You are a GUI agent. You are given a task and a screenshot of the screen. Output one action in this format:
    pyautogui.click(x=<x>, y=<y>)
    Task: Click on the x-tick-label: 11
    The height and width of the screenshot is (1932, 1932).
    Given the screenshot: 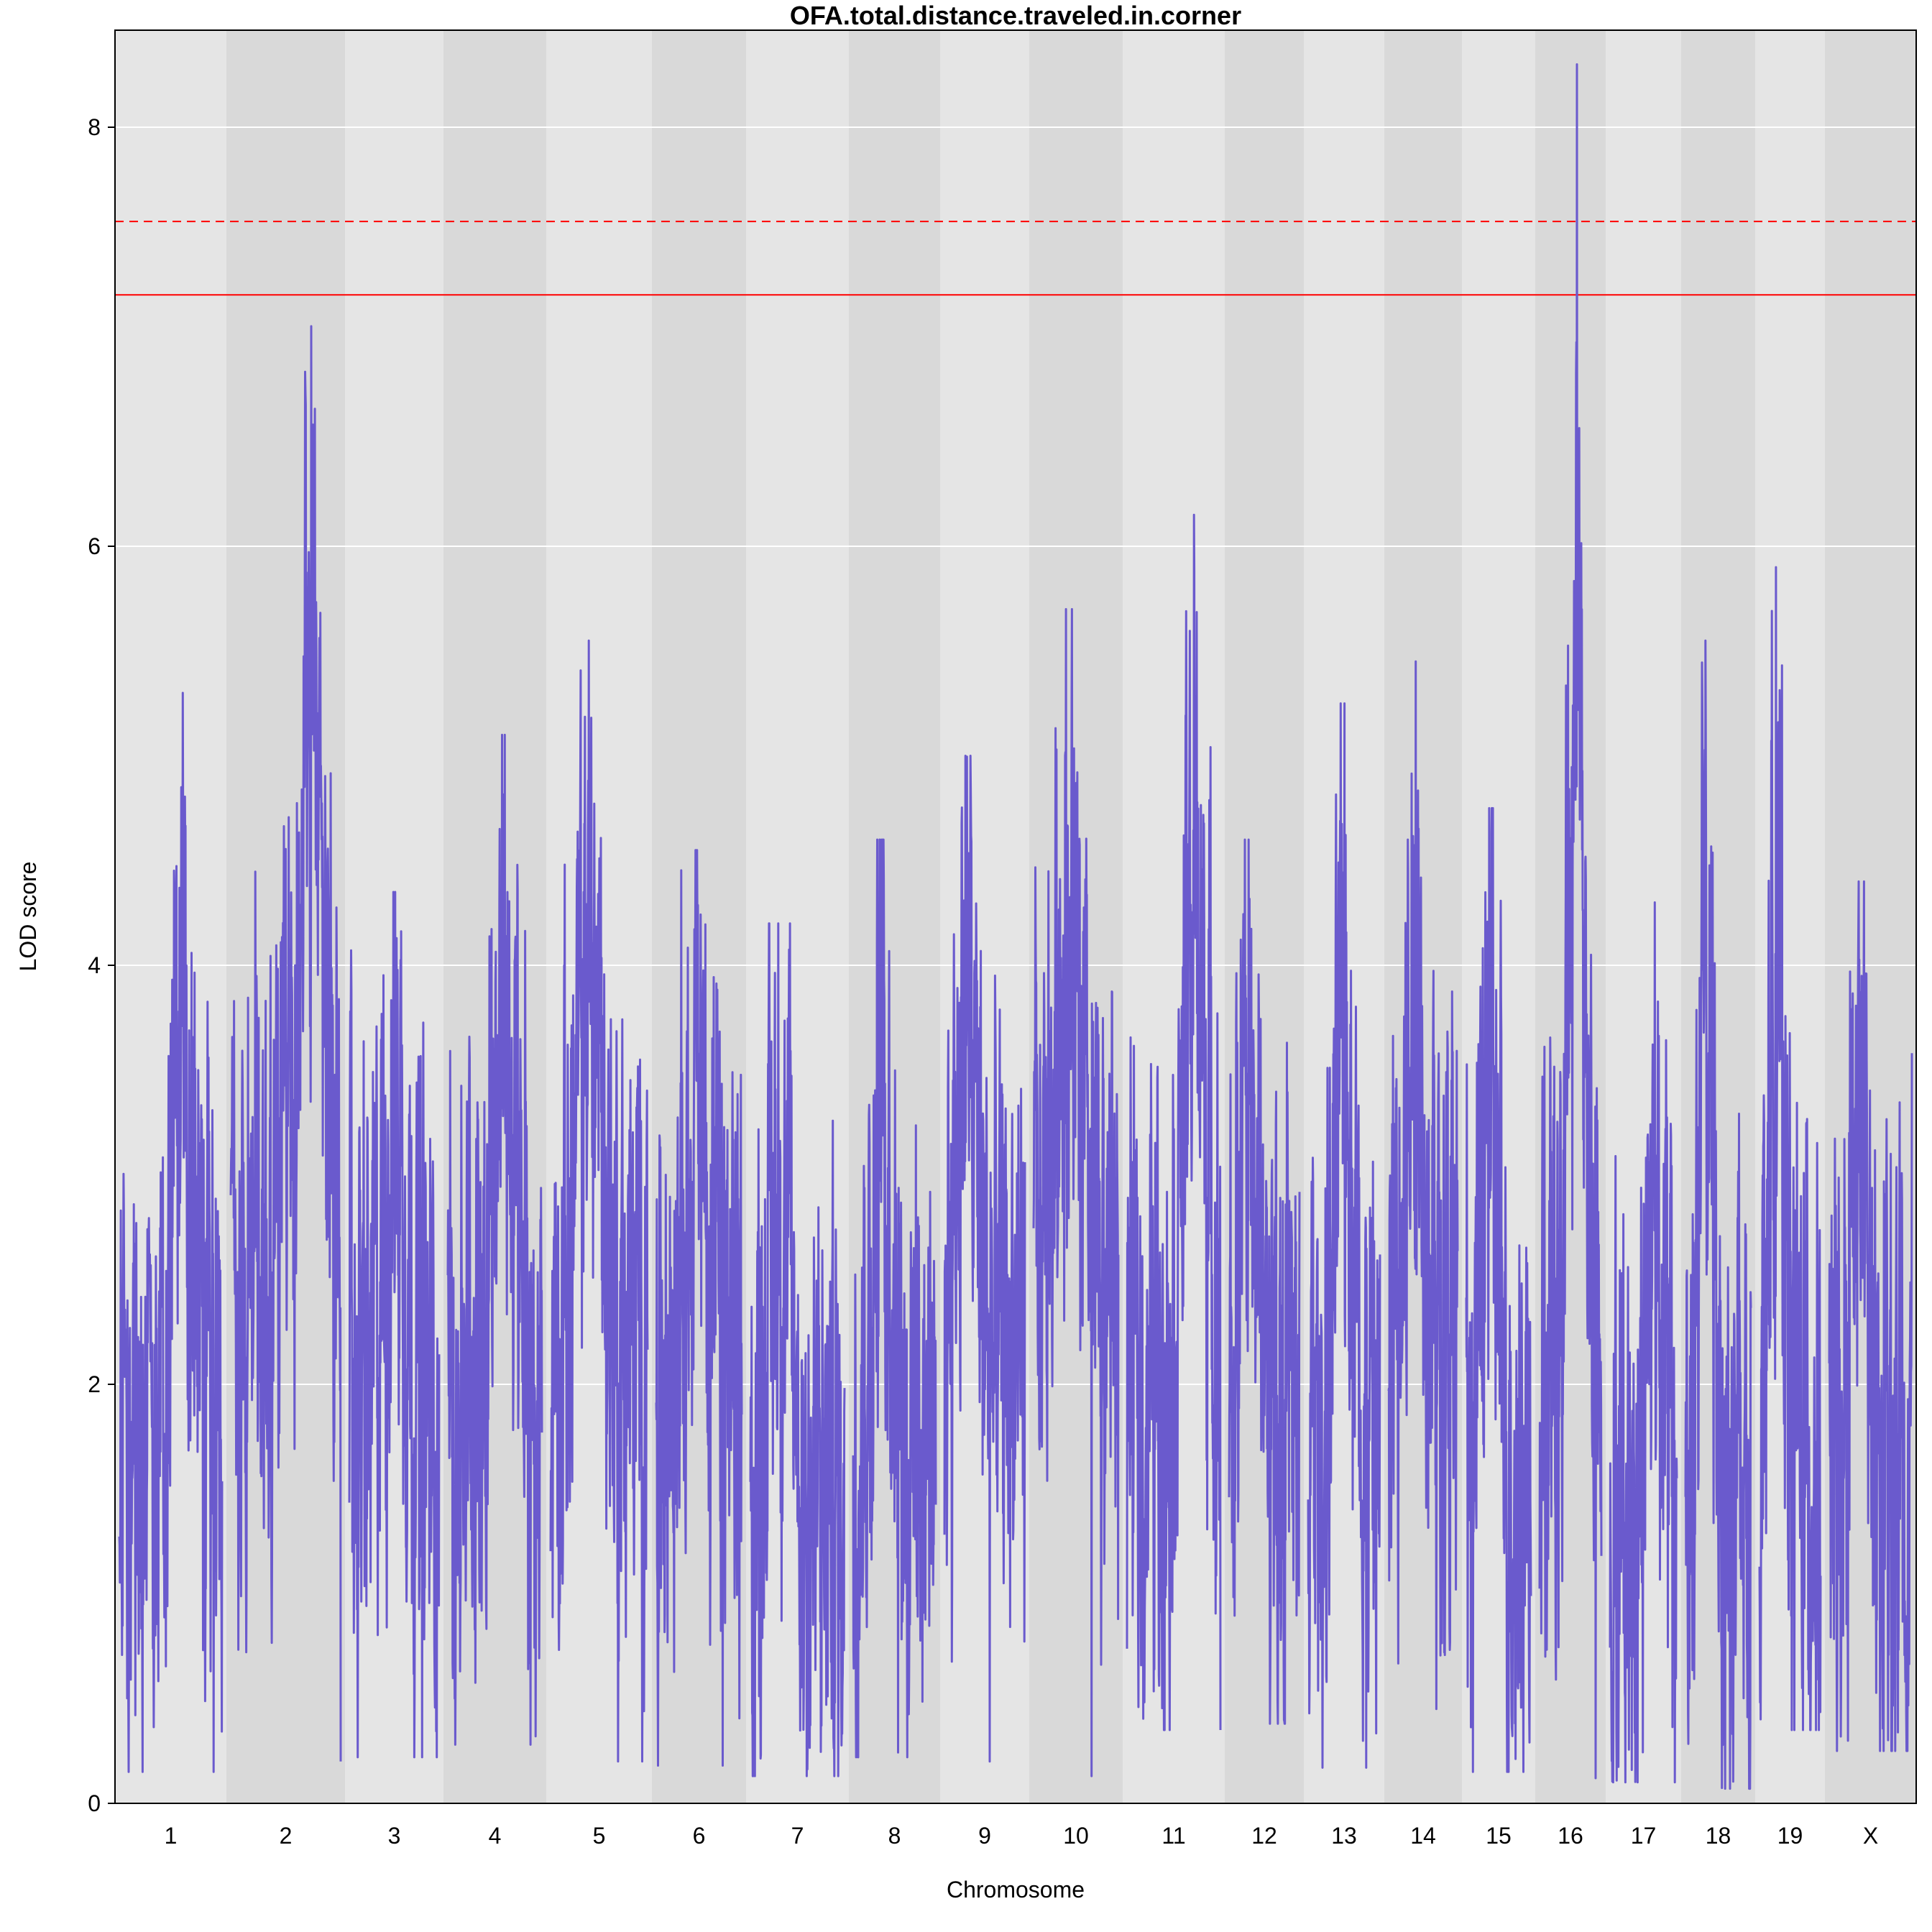 What is the action you would take?
    pyautogui.click(x=1173, y=1836)
    